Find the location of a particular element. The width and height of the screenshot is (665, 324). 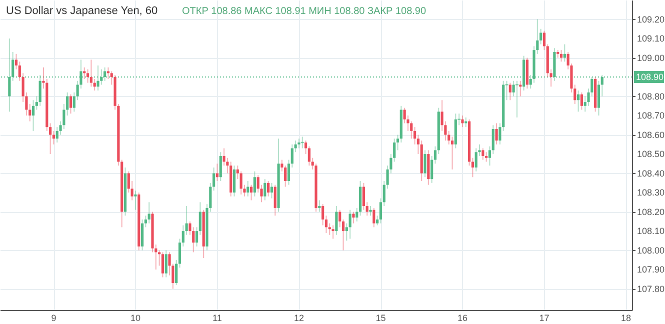

y-tick-label: 108.80 is located at coordinates (651, 96).